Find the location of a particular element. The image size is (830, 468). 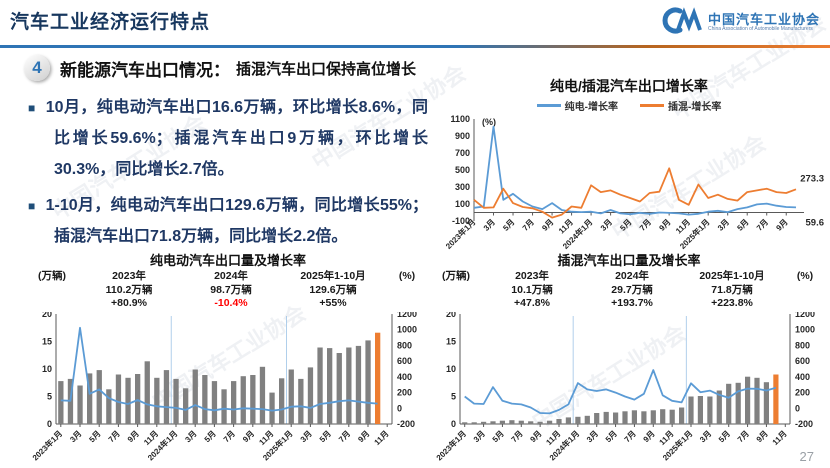

page-number: 27 is located at coordinates (806, 456).